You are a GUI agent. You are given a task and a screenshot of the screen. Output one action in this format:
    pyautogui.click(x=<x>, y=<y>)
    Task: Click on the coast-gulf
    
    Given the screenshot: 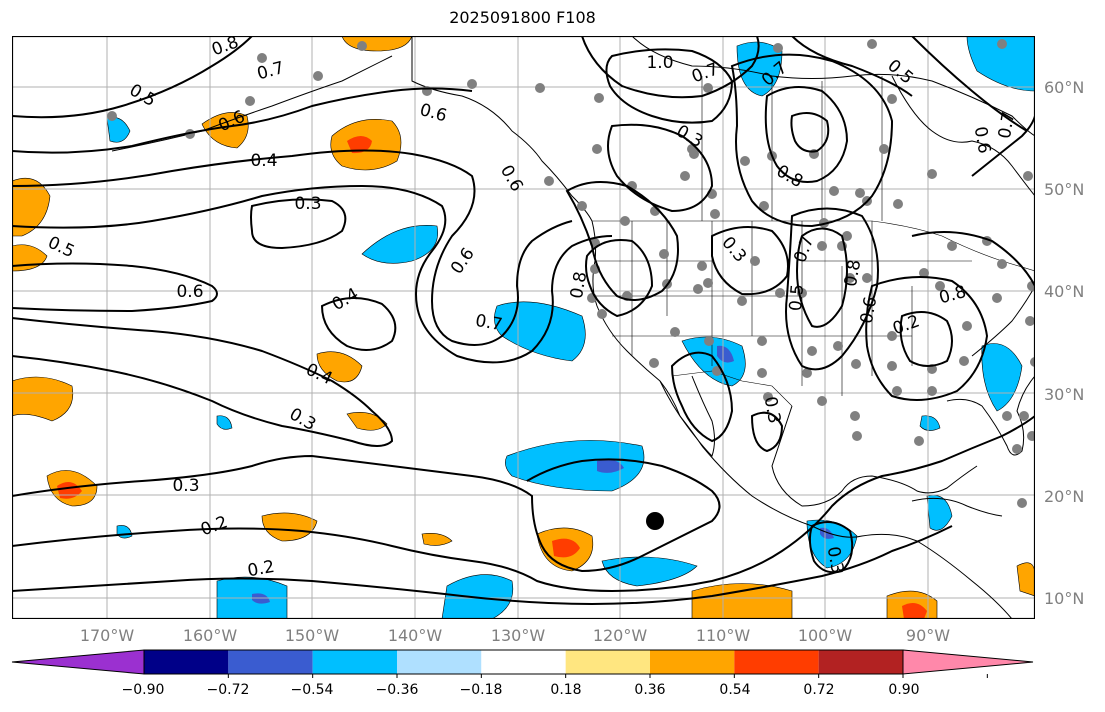 What is the action you would take?
    pyautogui.click(x=874, y=456)
    